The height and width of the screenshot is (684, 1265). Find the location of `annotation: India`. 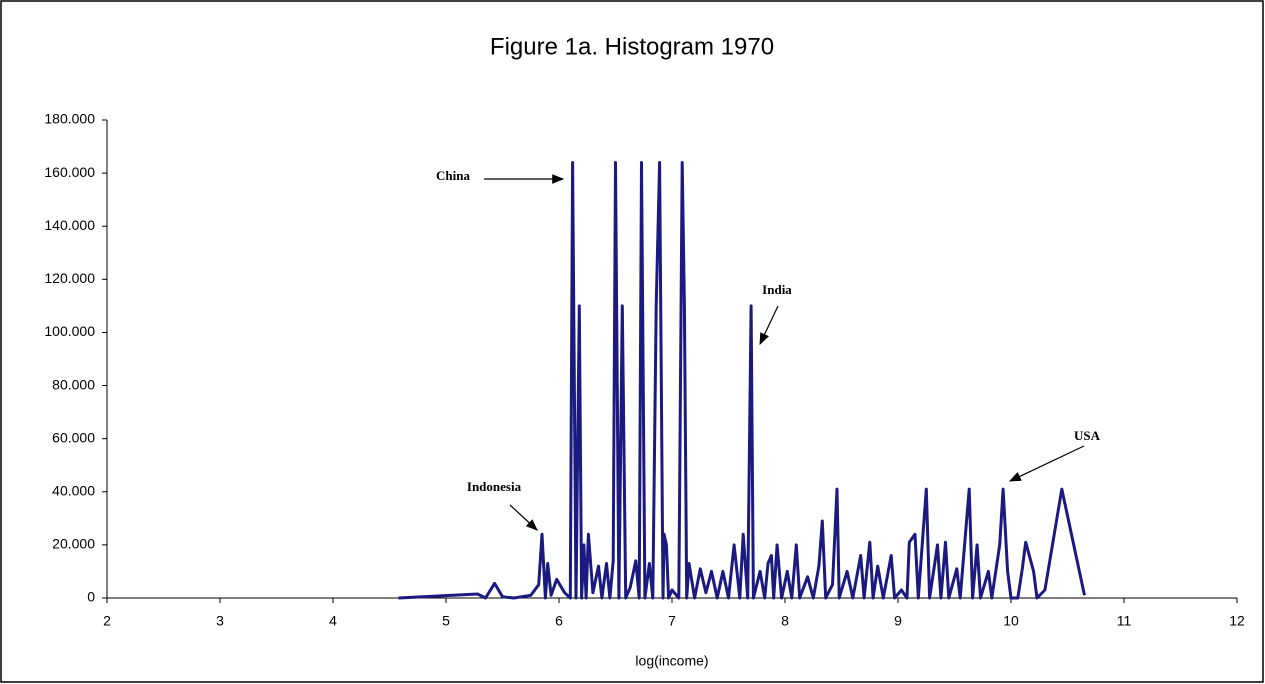

annotation: India is located at coordinates (777, 289).